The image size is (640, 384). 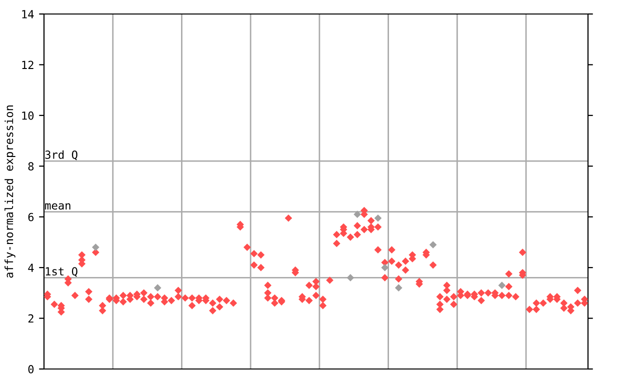 What do you see at coordinates (28, 64) in the screenshot?
I see `y-tick-label: 12` at bounding box center [28, 64].